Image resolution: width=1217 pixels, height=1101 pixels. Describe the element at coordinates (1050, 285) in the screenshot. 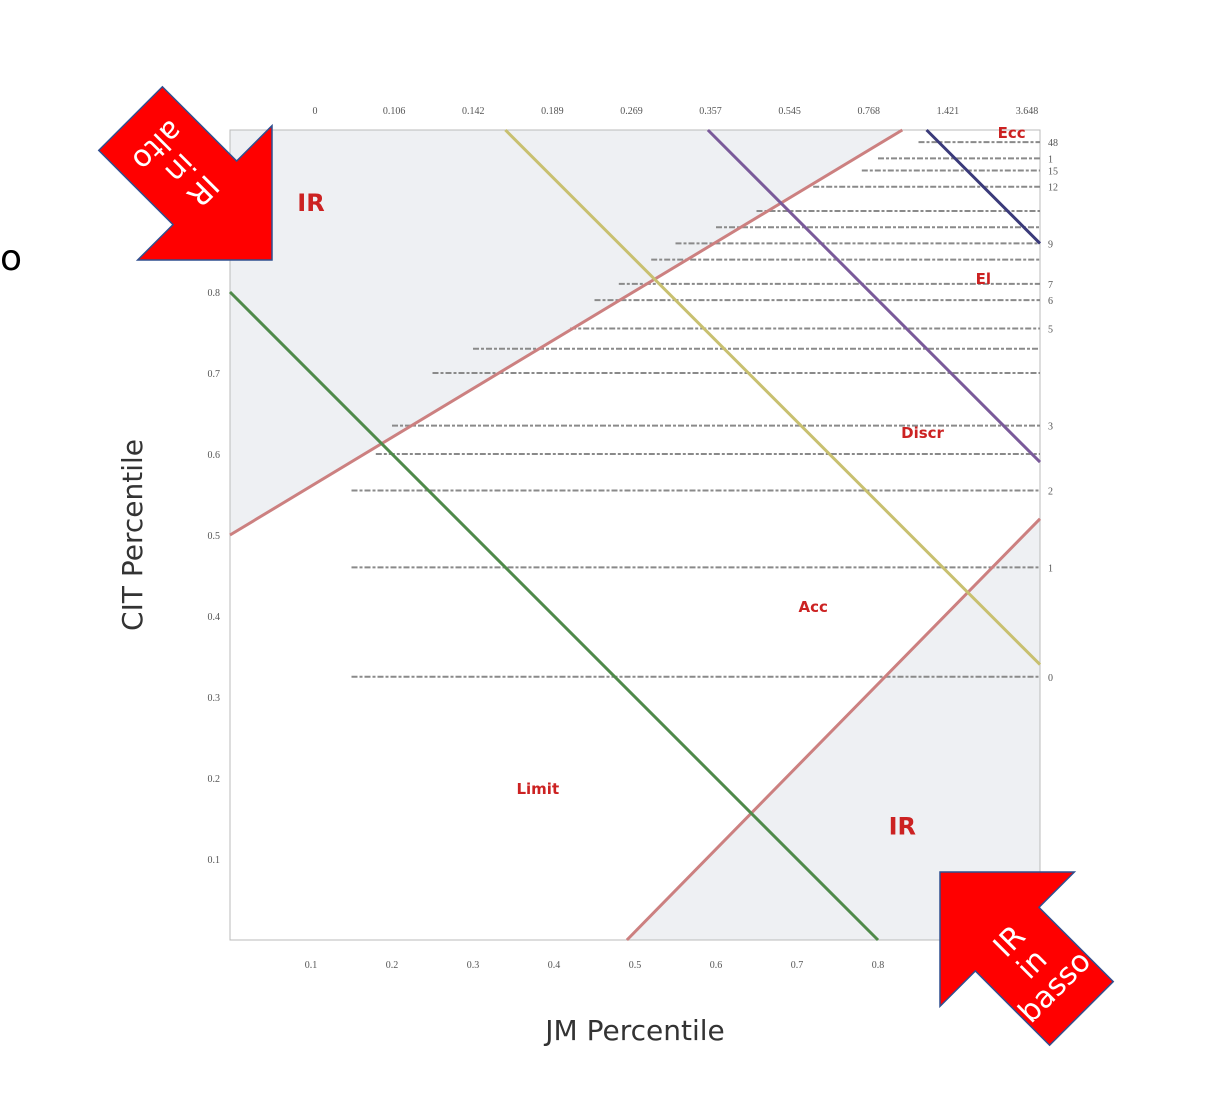

I see `right-tick-label: 7` at that location.